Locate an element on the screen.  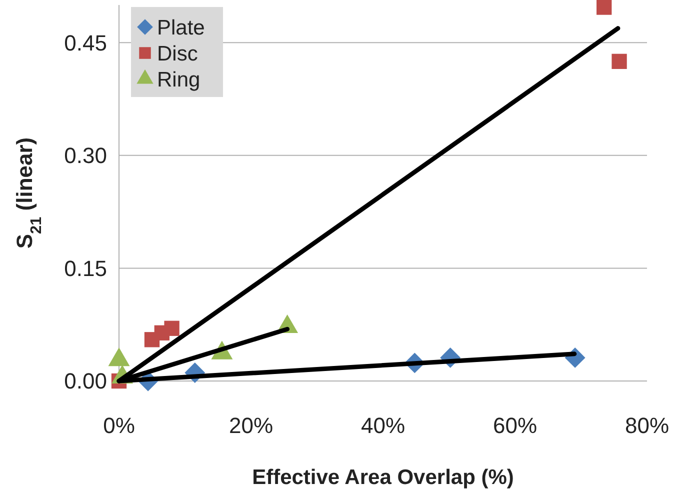
y-tick-label: 0.00 is located at coordinates (85, 381).